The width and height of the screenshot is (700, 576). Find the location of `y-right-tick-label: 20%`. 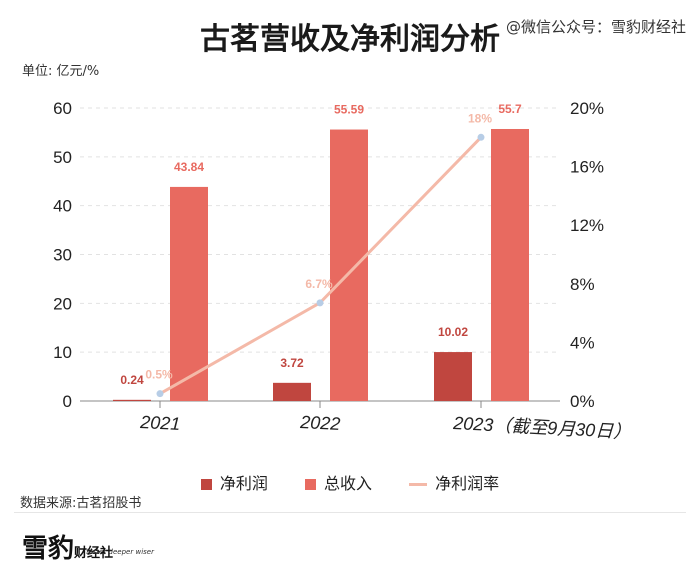

y-right-tick-label: 20% is located at coordinates (587, 108).